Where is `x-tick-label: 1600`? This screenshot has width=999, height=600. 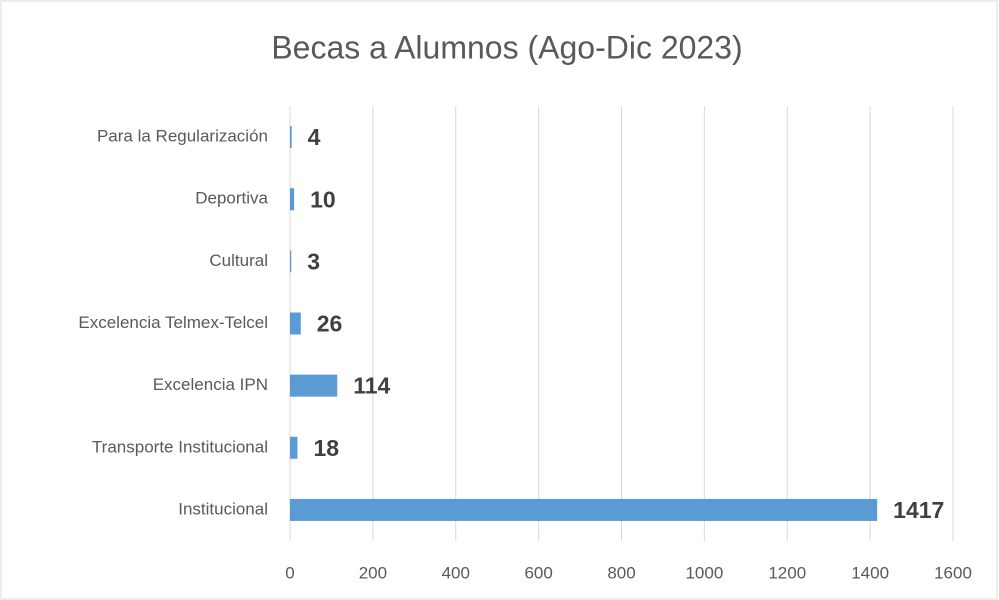 x-tick-label: 1600 is located at coordinates (953, 572).